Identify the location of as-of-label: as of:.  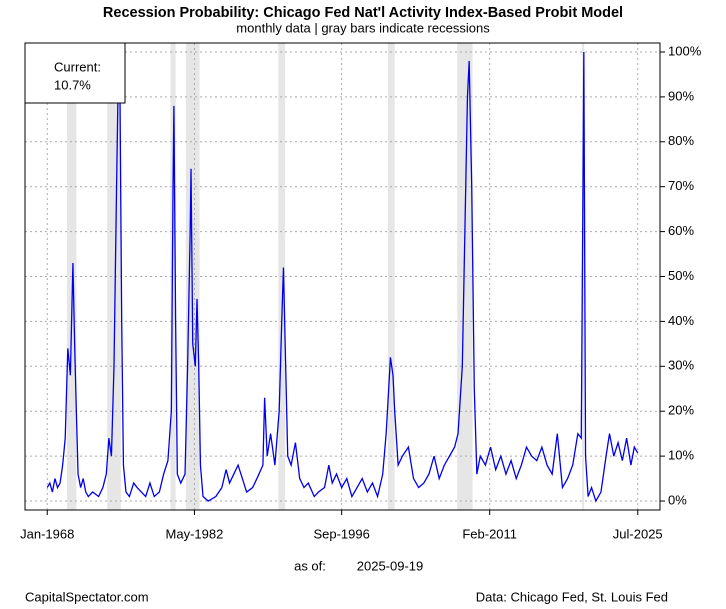
(310, 565).